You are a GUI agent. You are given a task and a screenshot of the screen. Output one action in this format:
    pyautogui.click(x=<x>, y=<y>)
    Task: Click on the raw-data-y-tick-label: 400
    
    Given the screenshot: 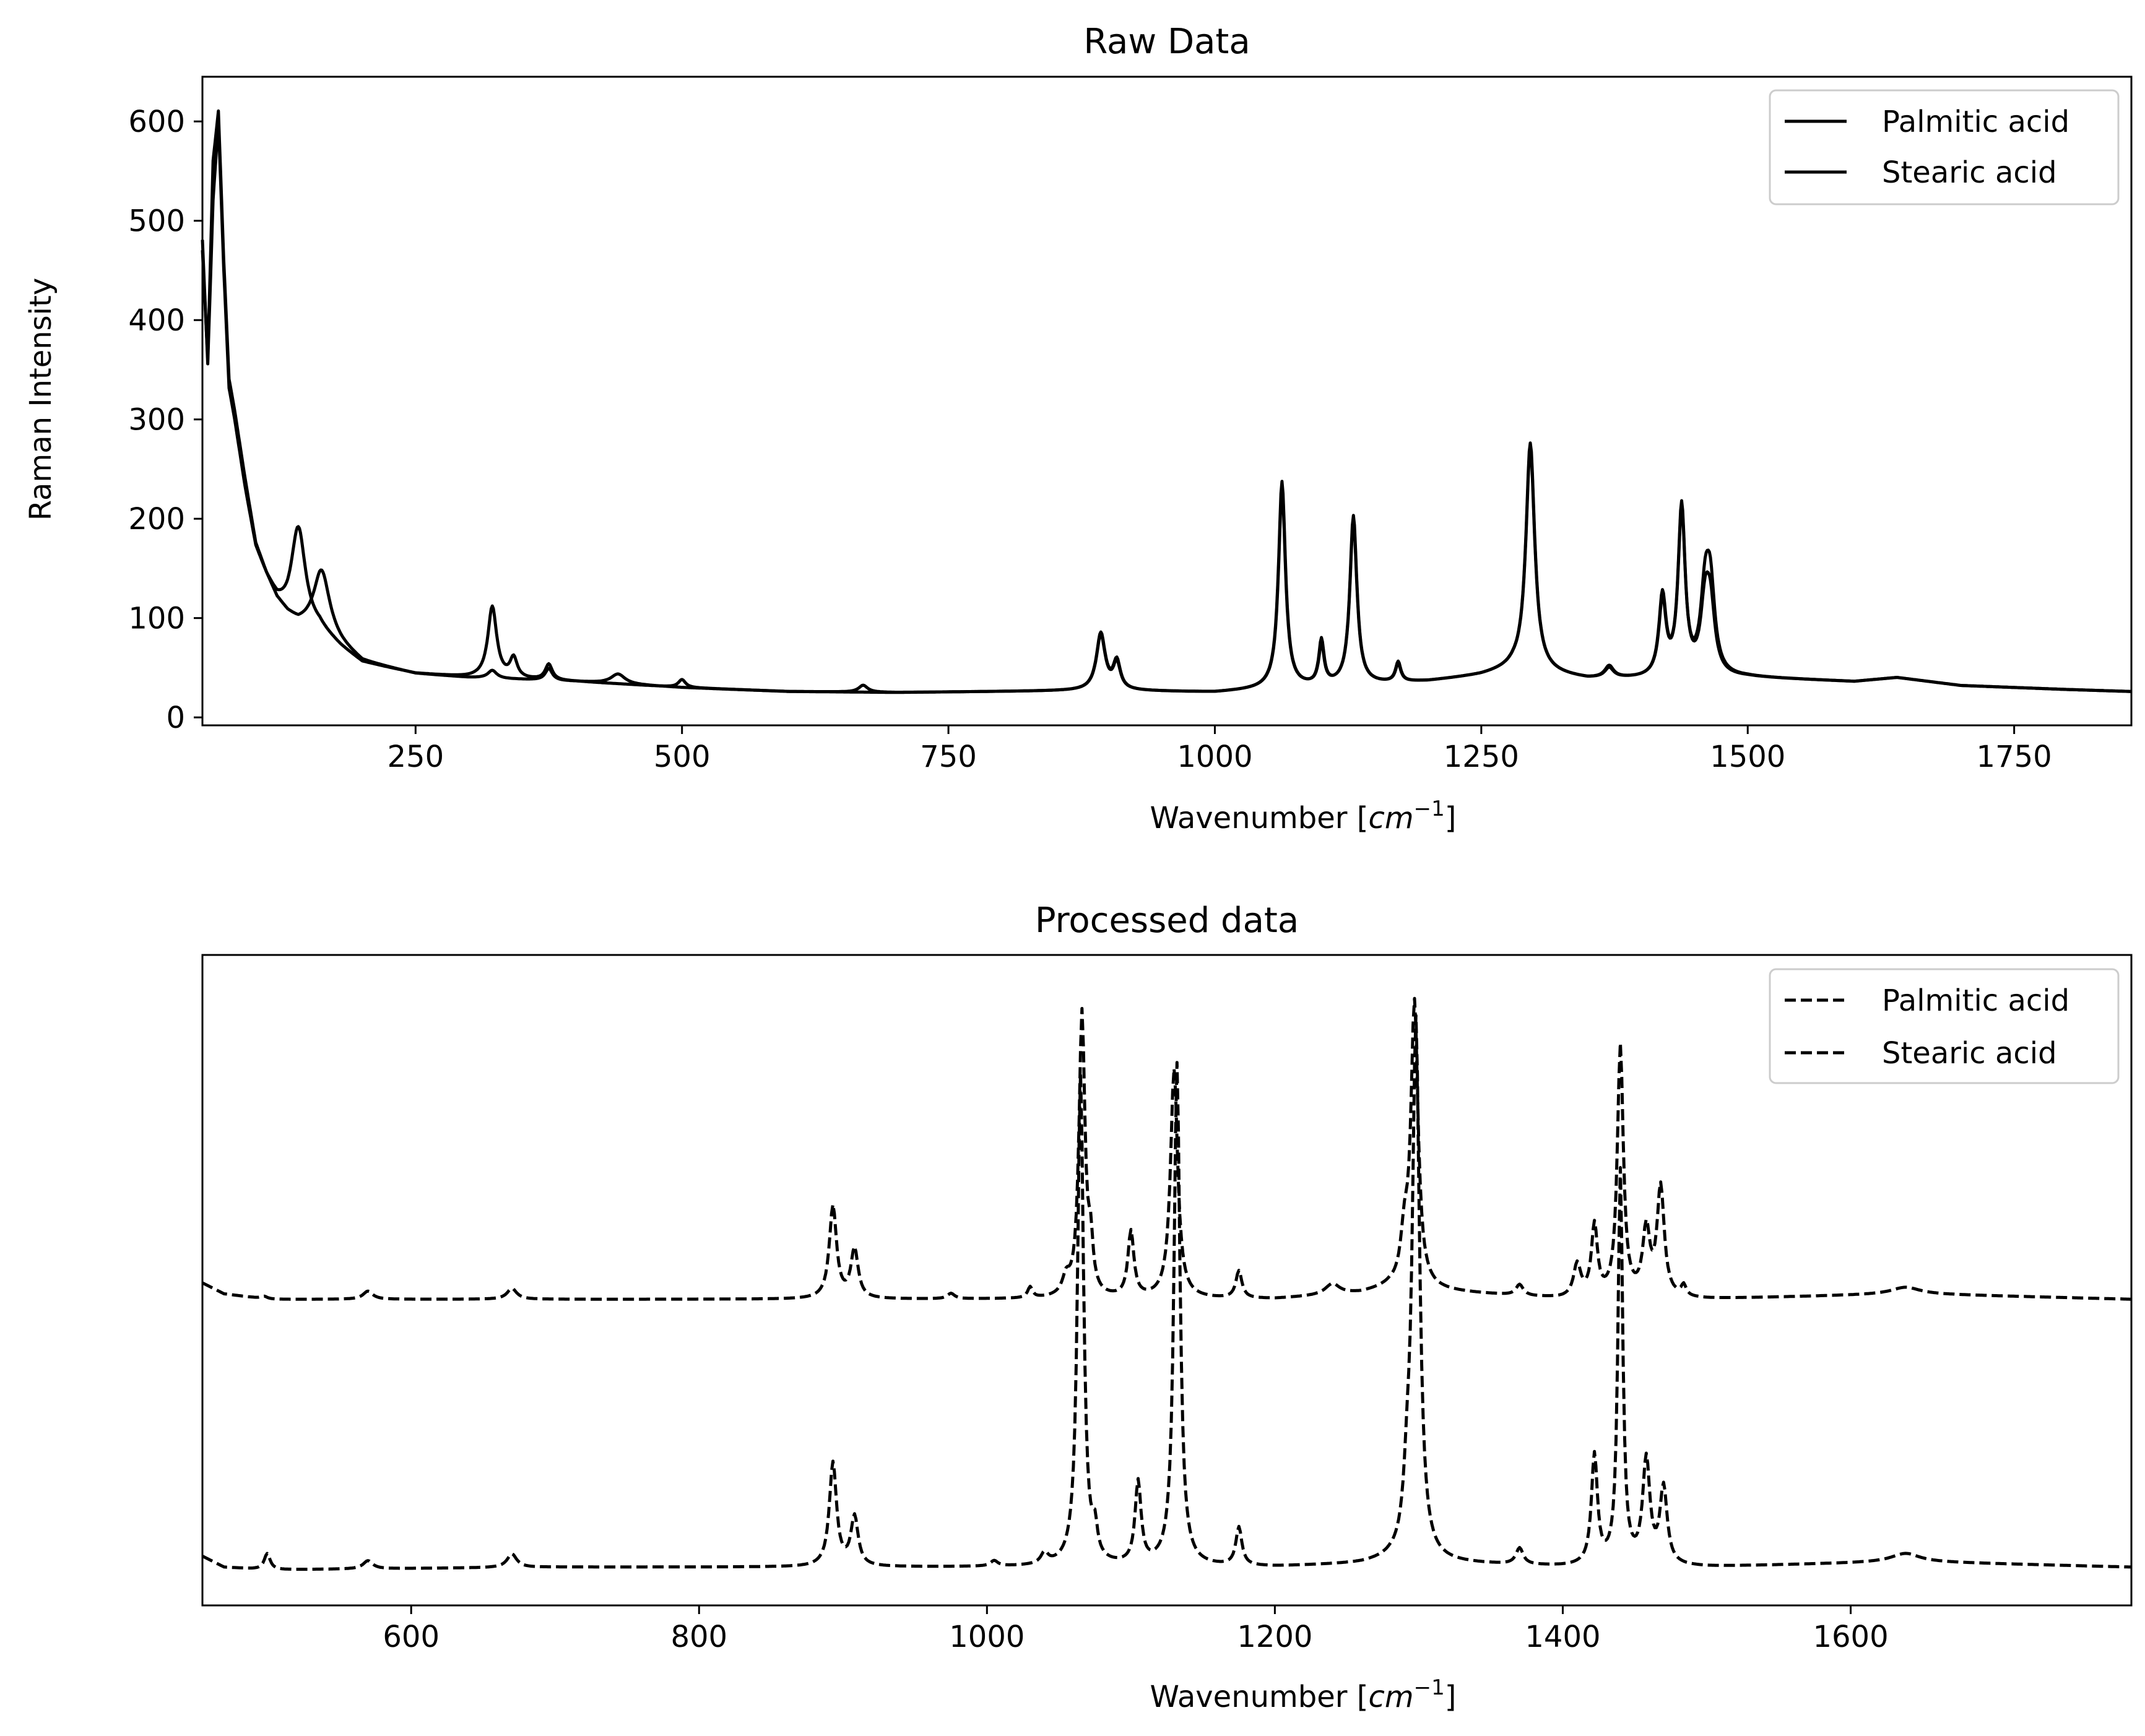 What is the action you would take?
    pyautogui.click(x=156, y=321)
    